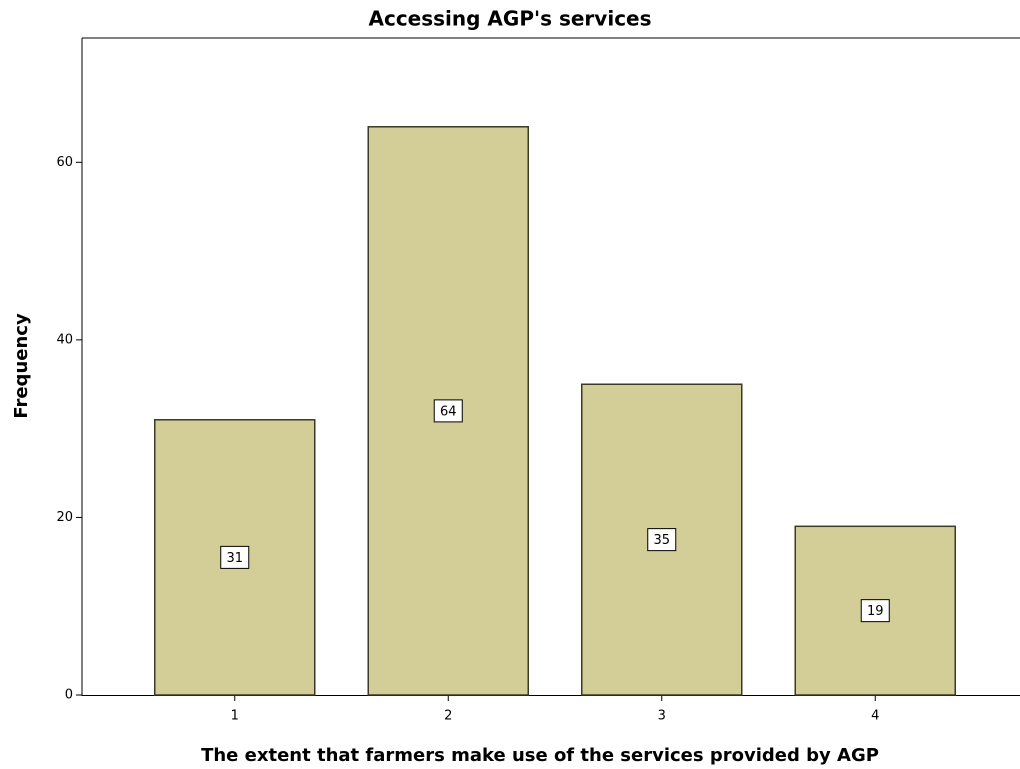 The width and height of the screenshot is (1020, 769). I want to click on y-tick-label: 20, so click(64, 517).